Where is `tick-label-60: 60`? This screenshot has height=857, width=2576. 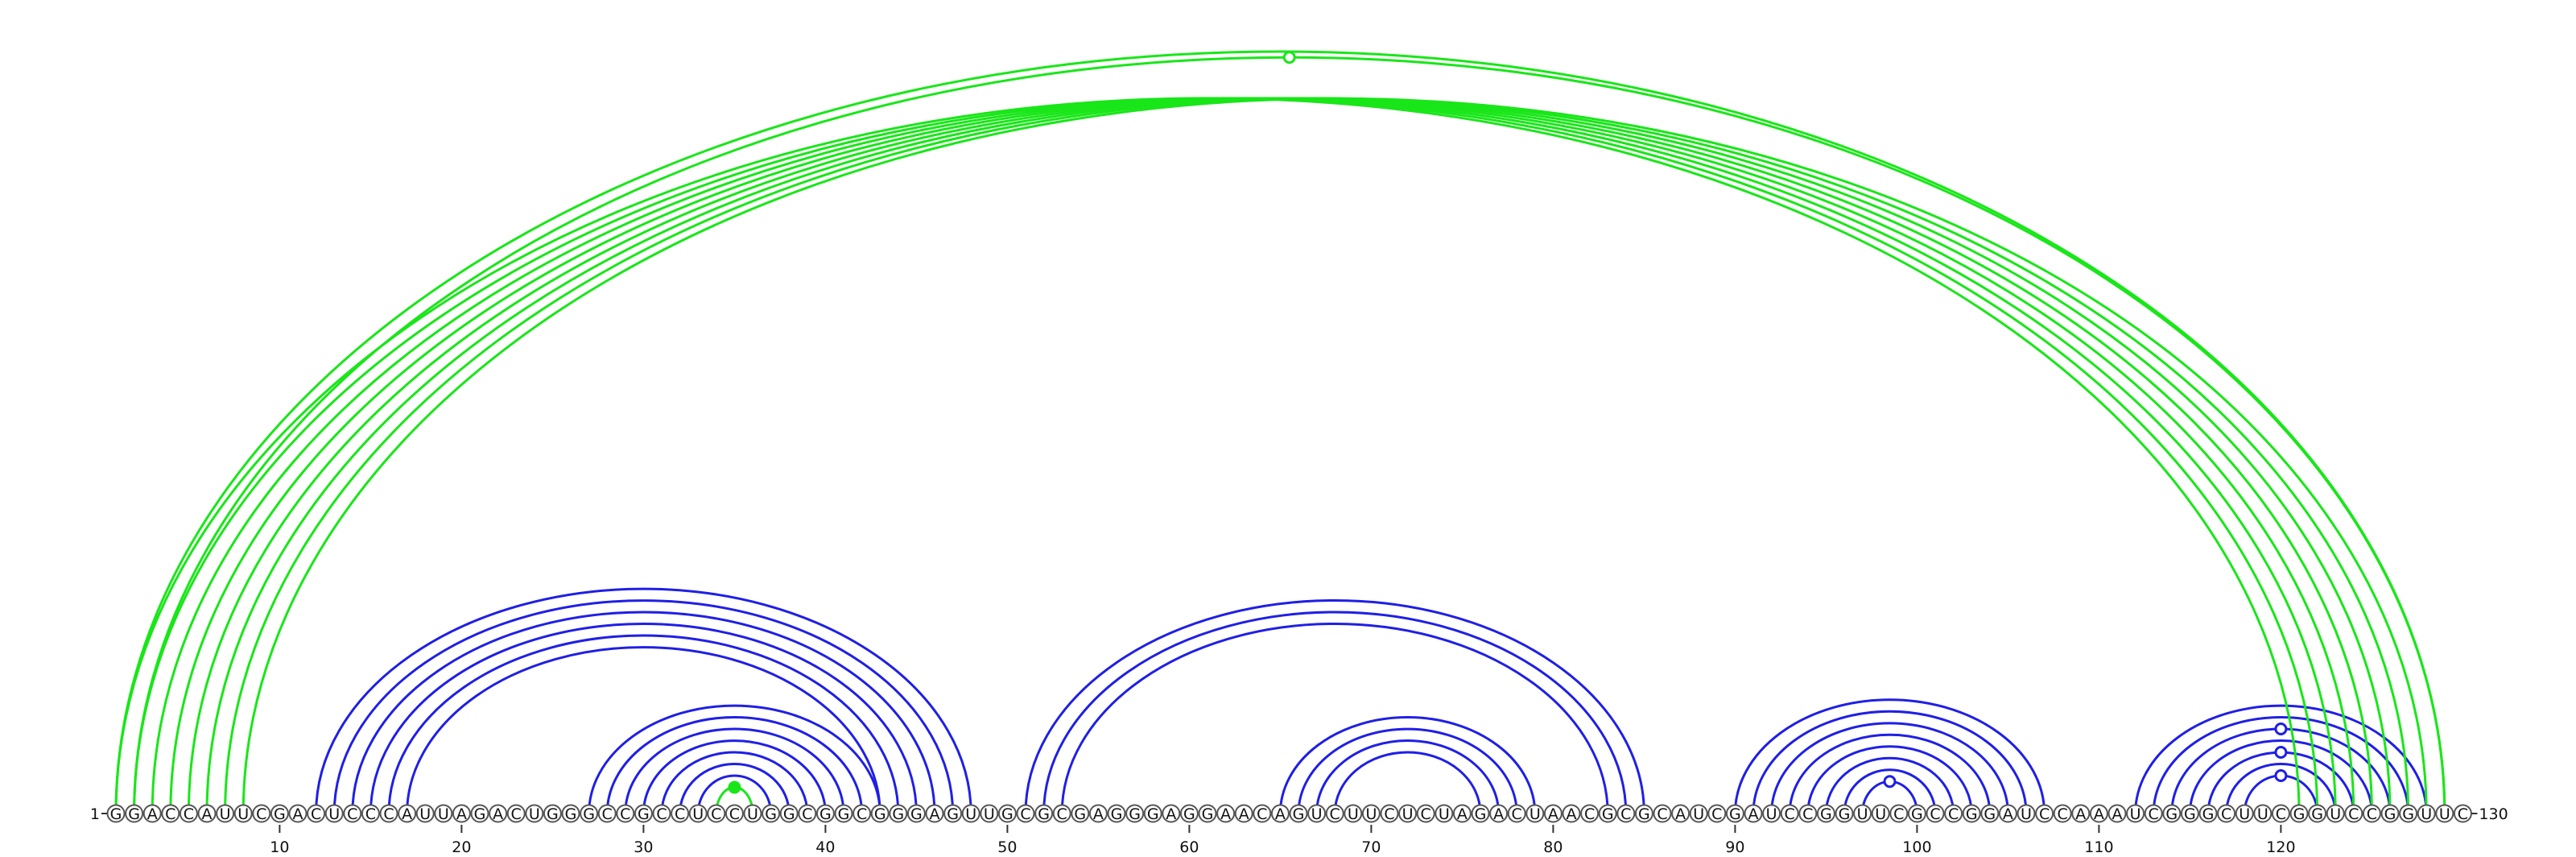
tick-label-60: 60 is located at coordinates (1189, 847).